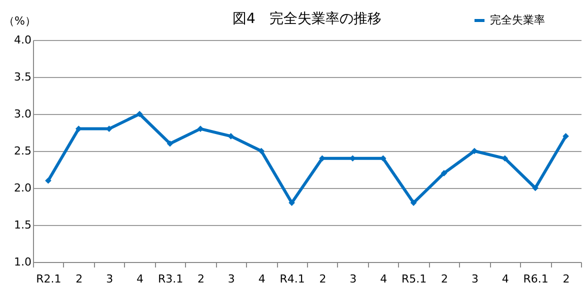 This screenshot has height=297, width=587. I want to click on y-axis-title: （%）, so click(20, 21).